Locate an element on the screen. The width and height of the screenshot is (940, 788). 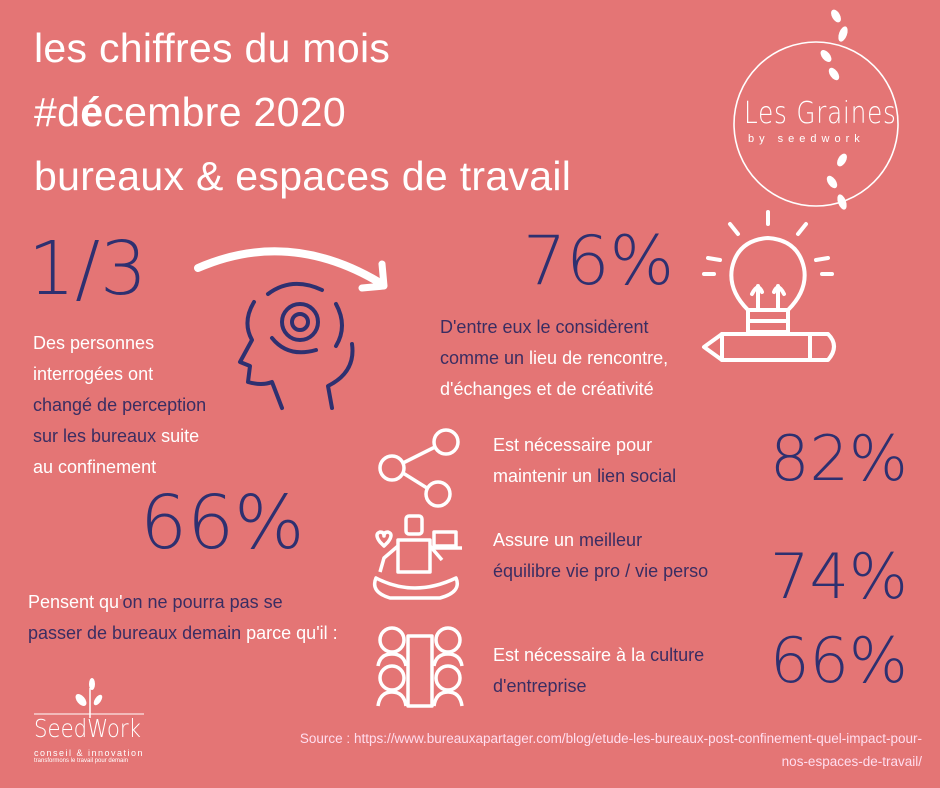
curved-arrow-icon is located at coordinates (291, 269).